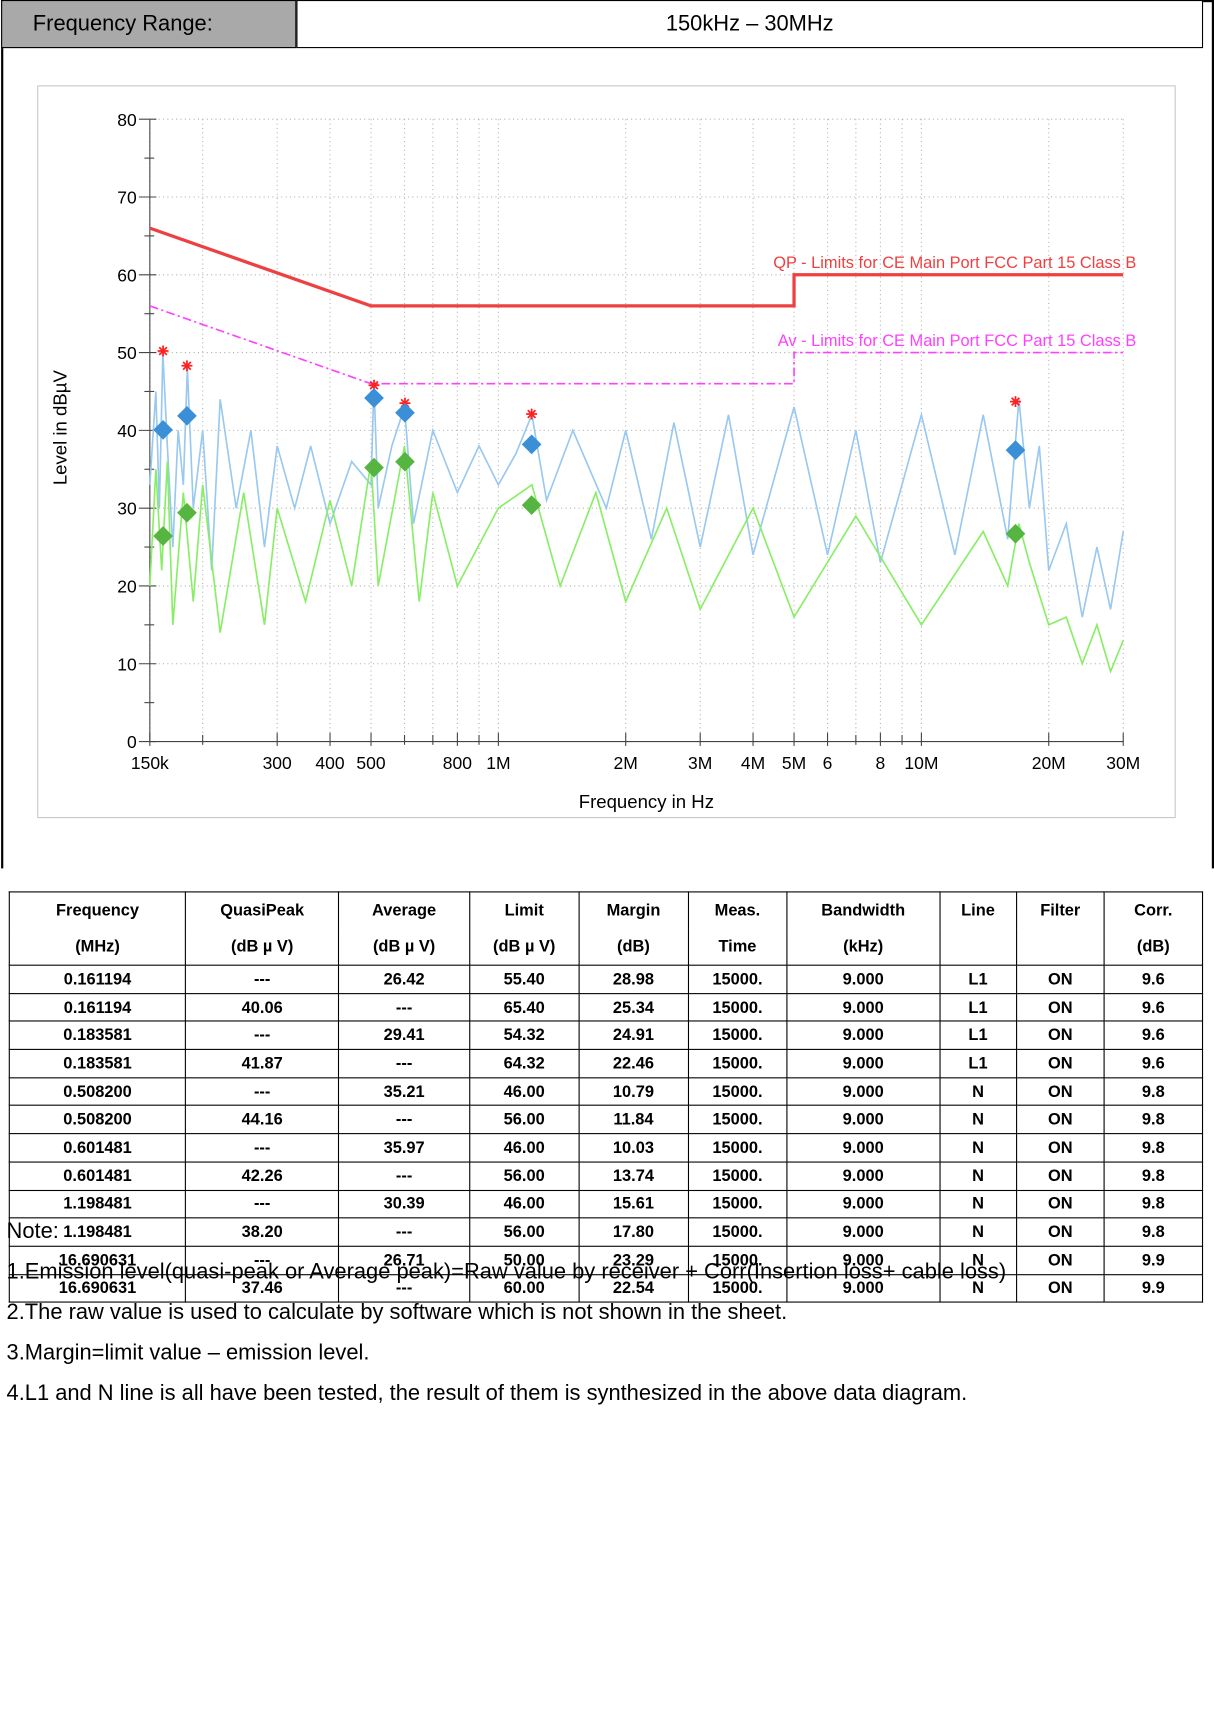  What do you see at coordinates (1153, 1260) in the screenshot?
I see `data-cell: 9.9` at bounding box center [1153, 1260].